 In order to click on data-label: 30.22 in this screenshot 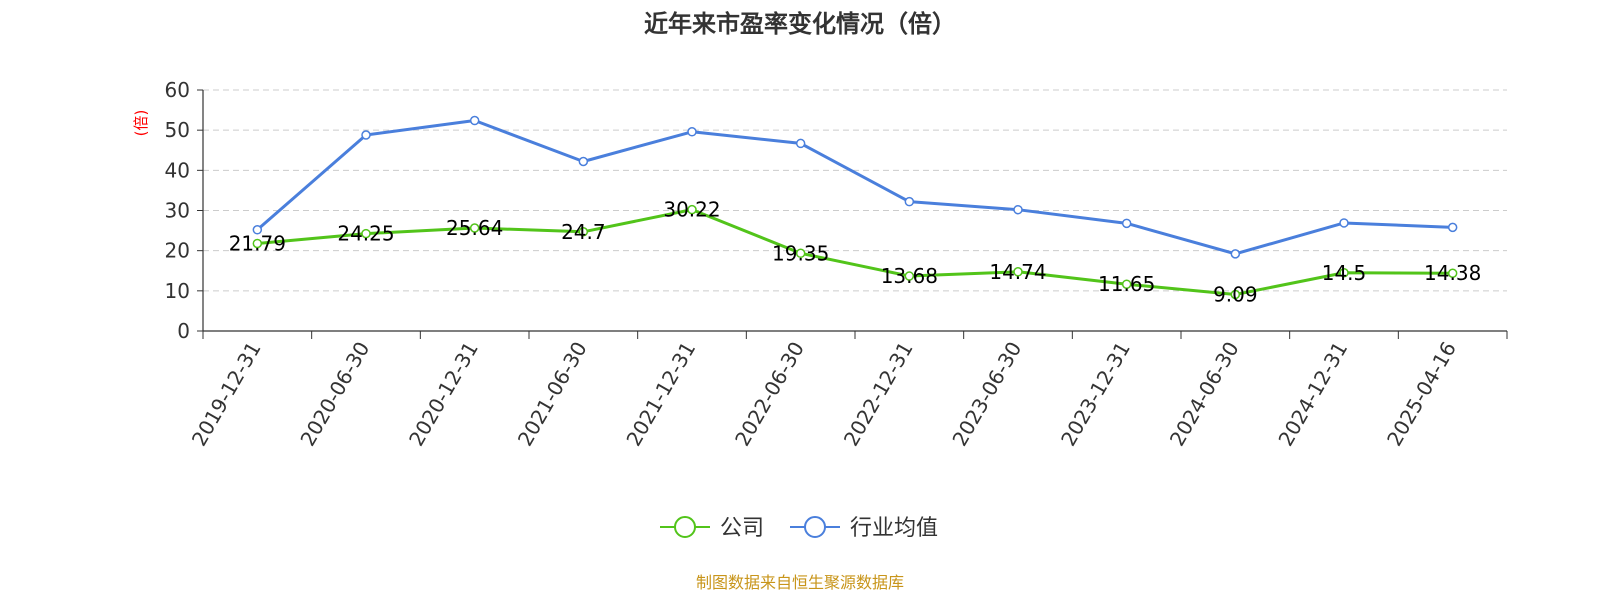, I will do `click(691, 210)`.